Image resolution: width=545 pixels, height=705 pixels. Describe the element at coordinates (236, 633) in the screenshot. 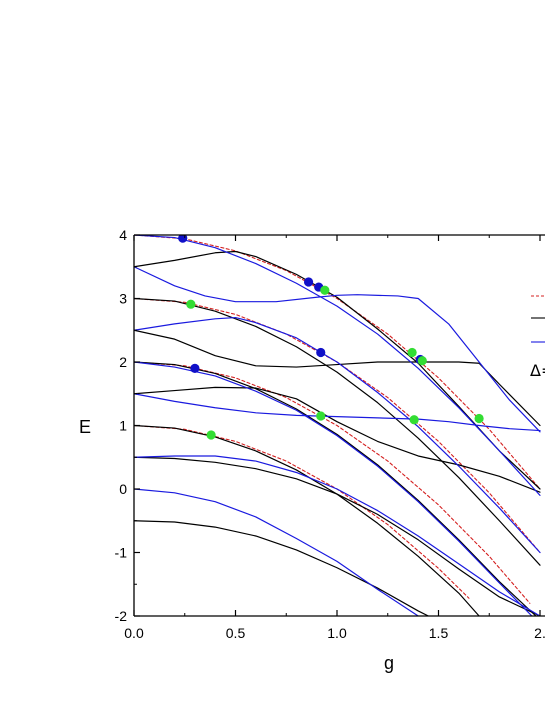

I see `x-tick-label: 0.5` at that location.